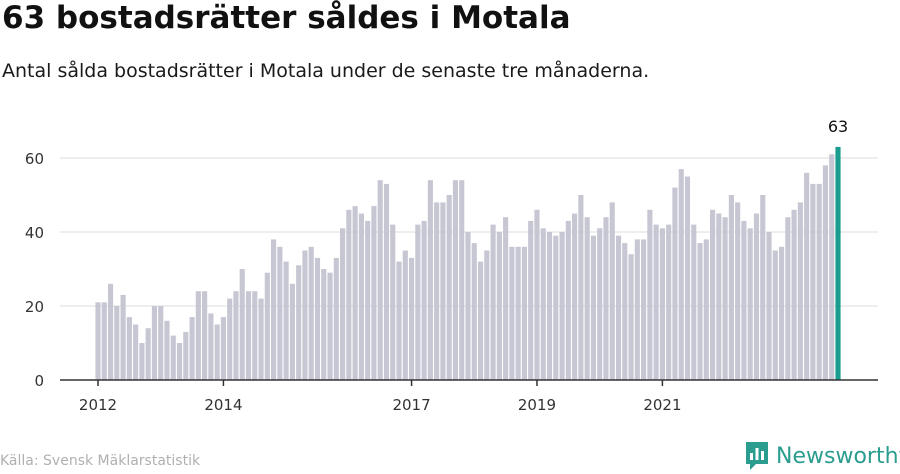 Image resolution: width=900 pixels, height=474 pixels. Describe the element at coordinates (34, 307) in the screenshot. I see `y-tick-label: 20` at that location.